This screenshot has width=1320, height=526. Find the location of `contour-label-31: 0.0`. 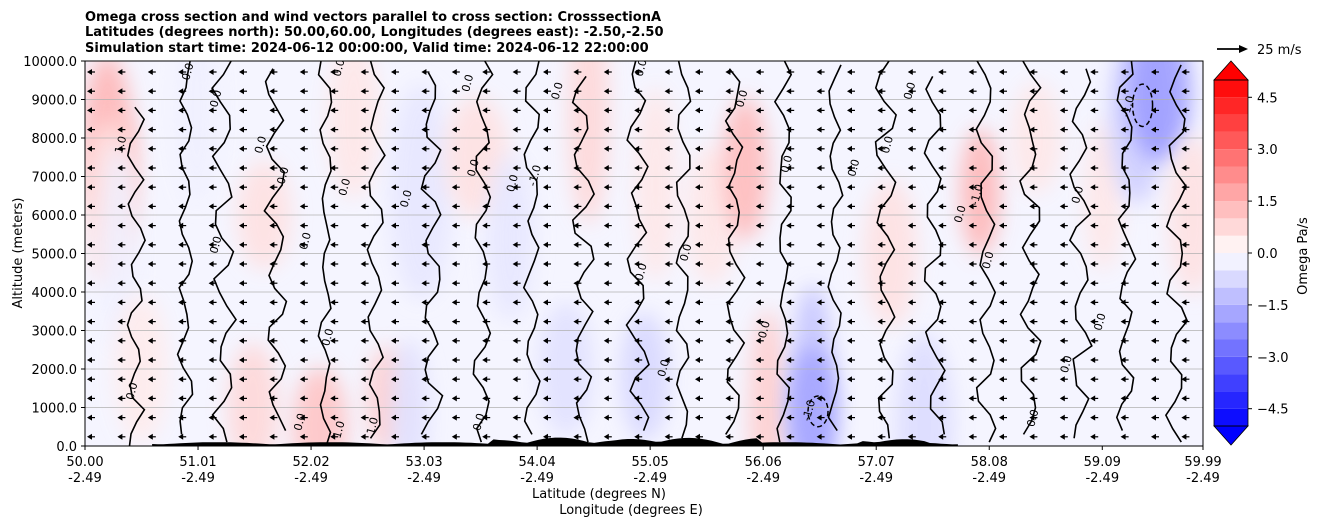

contour-label-31: 0.0 is located at coordinates (909, 91).